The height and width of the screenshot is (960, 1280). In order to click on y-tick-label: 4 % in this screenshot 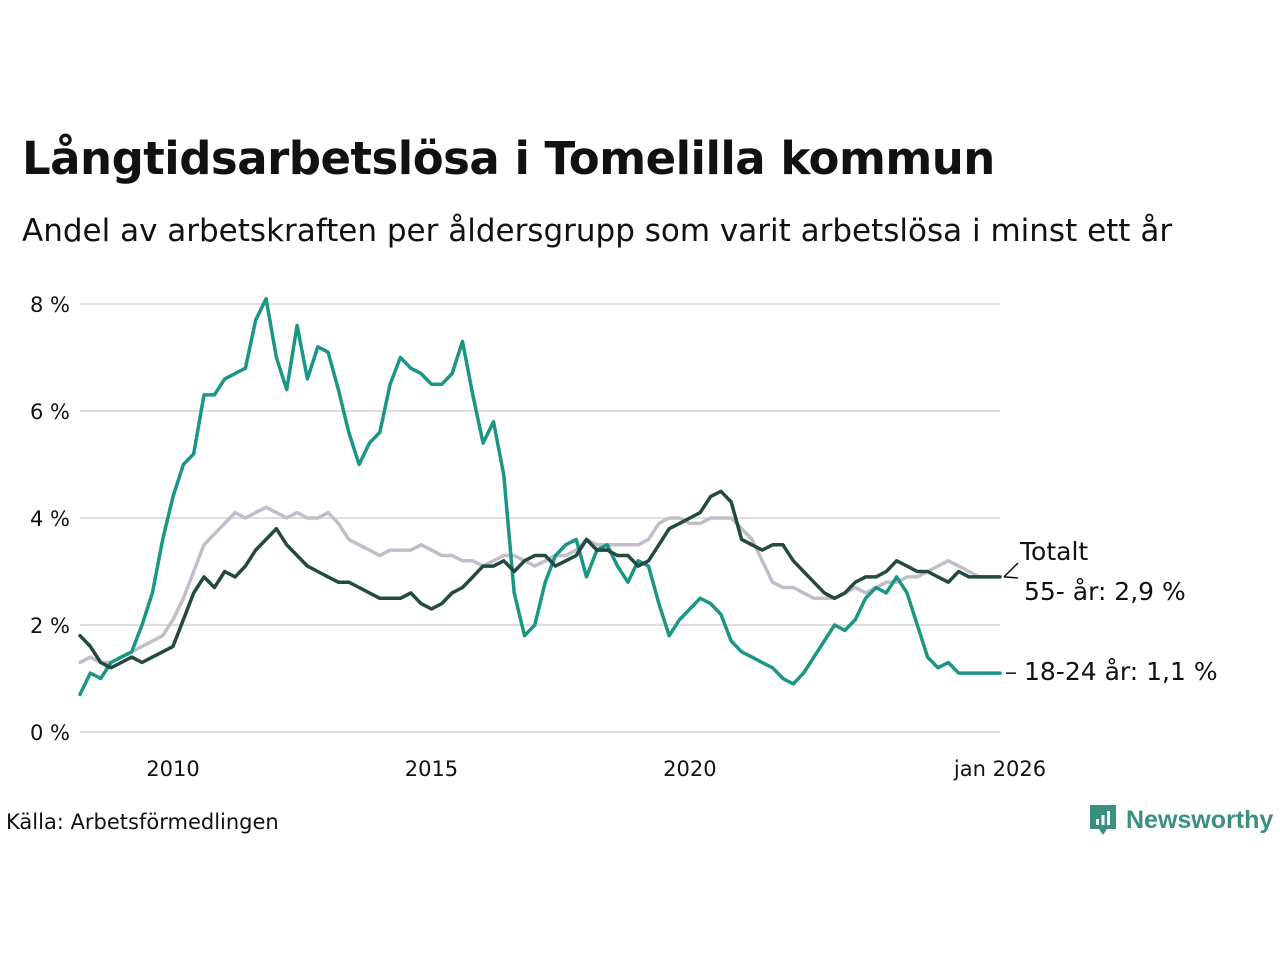, I will do `click(50, 519)`.